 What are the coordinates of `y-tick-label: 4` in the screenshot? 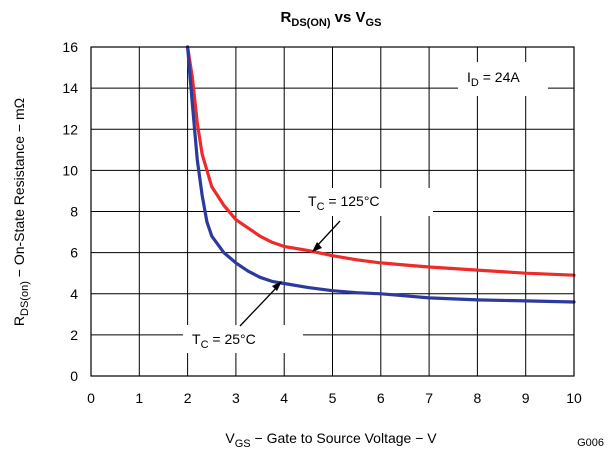 It's located at (74, 294).